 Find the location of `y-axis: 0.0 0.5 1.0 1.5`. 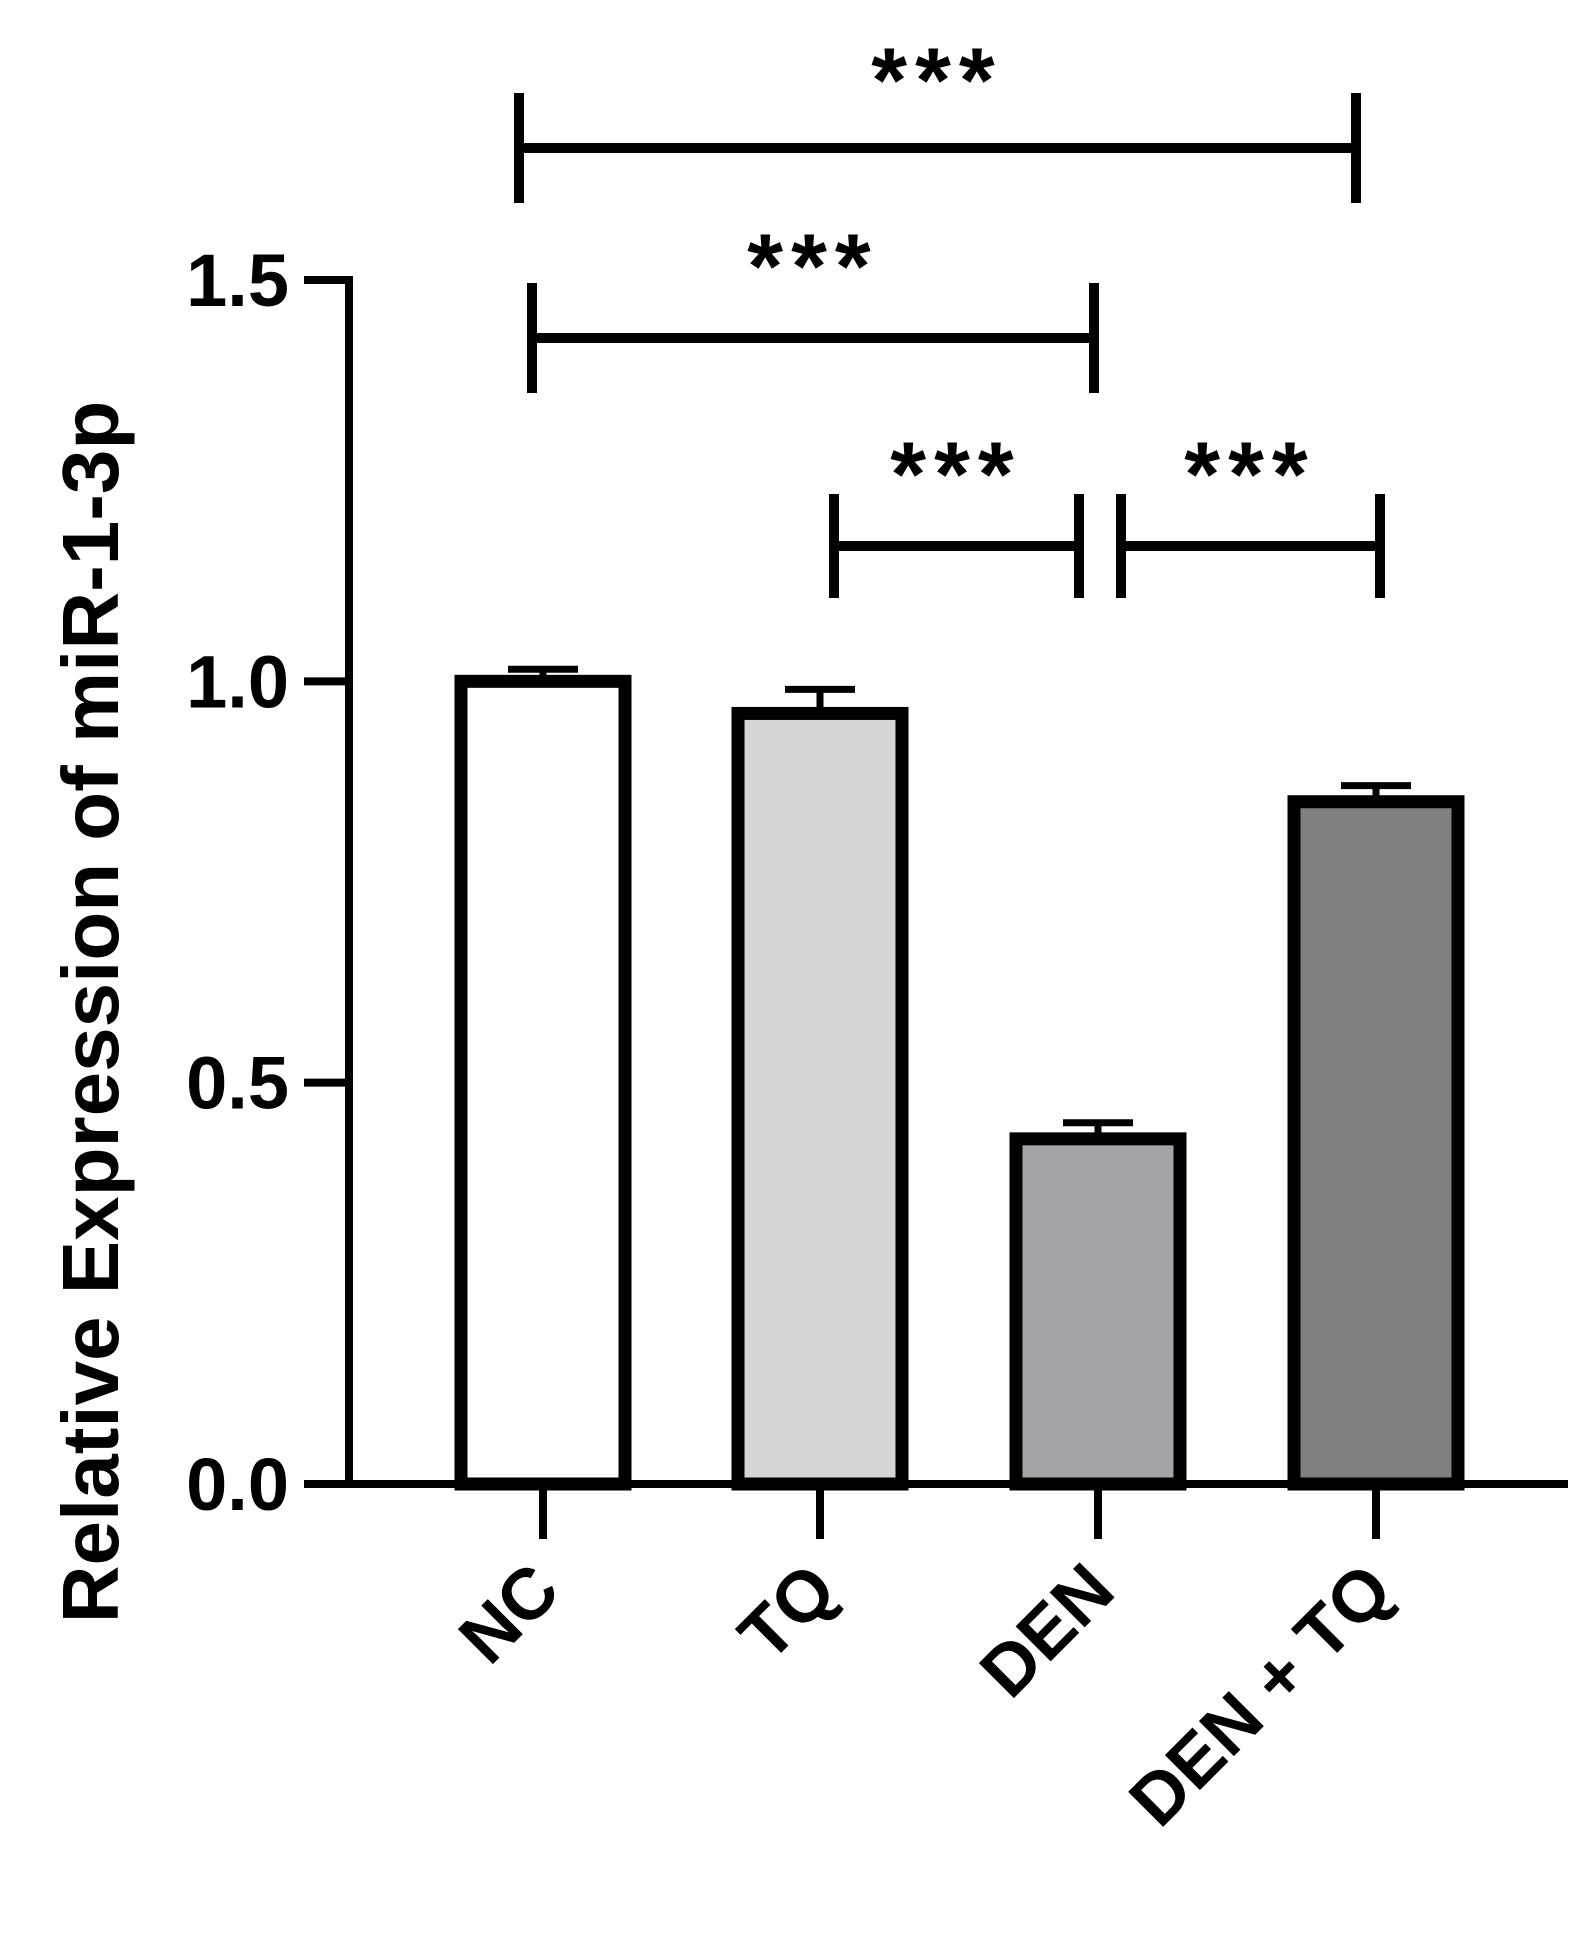

y-axis: 0.0 0.5 1.0 1.5 is located at coordinates (269, 882).